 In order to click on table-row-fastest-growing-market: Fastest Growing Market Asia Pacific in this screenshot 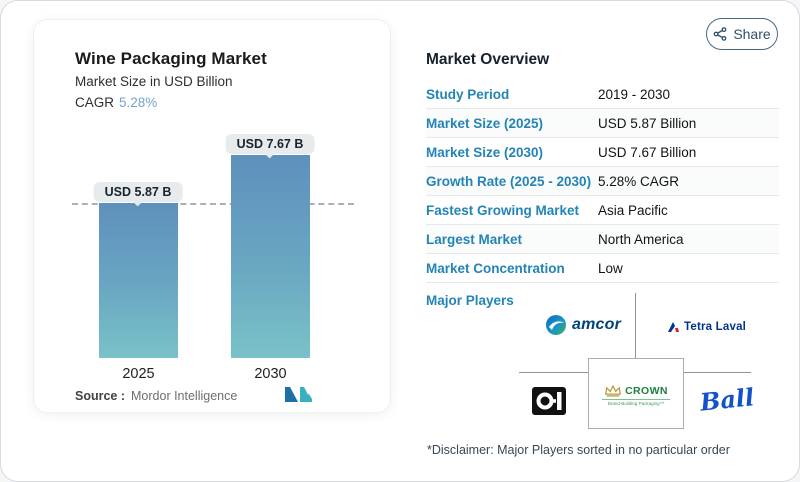, I will do `click(602, 210)`.